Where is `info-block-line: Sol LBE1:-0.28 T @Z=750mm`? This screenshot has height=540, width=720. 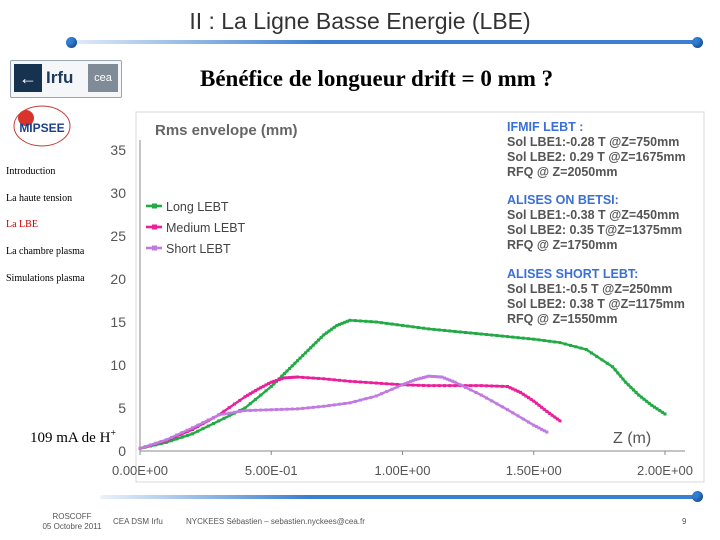
info-block-line: Sol LBE1:-0.28 T @Z=750mm is located at coordinates (593, 142).